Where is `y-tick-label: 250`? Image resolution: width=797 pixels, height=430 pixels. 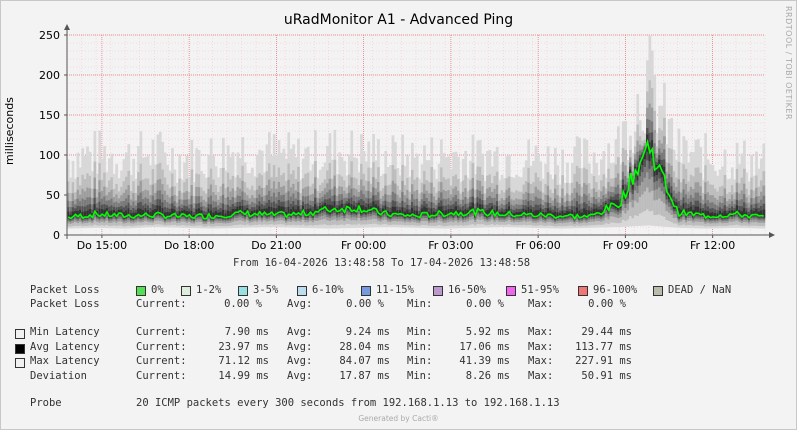
y-tick-label: 250 is located at coordinates (49, 35).